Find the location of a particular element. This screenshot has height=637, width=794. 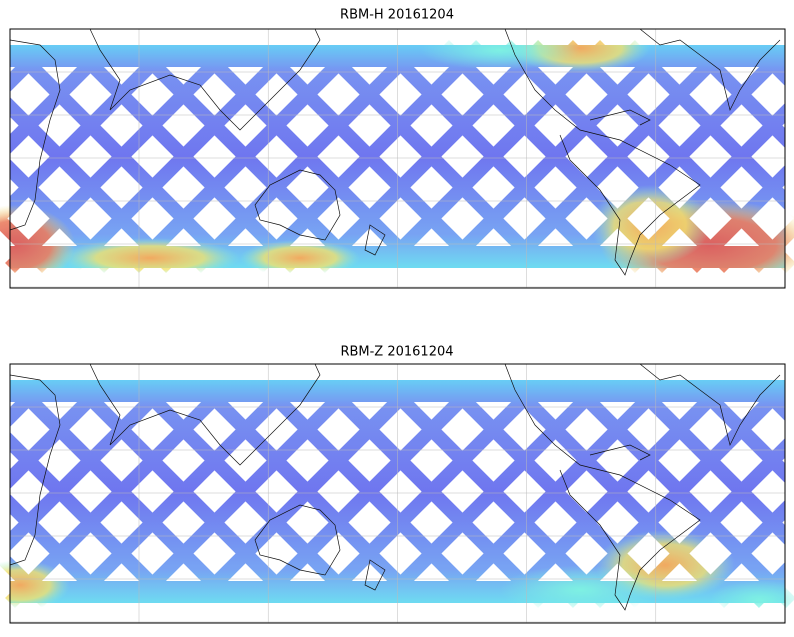

panel-title: RBM-Z 20161204 is located at coordinates (396, 352).